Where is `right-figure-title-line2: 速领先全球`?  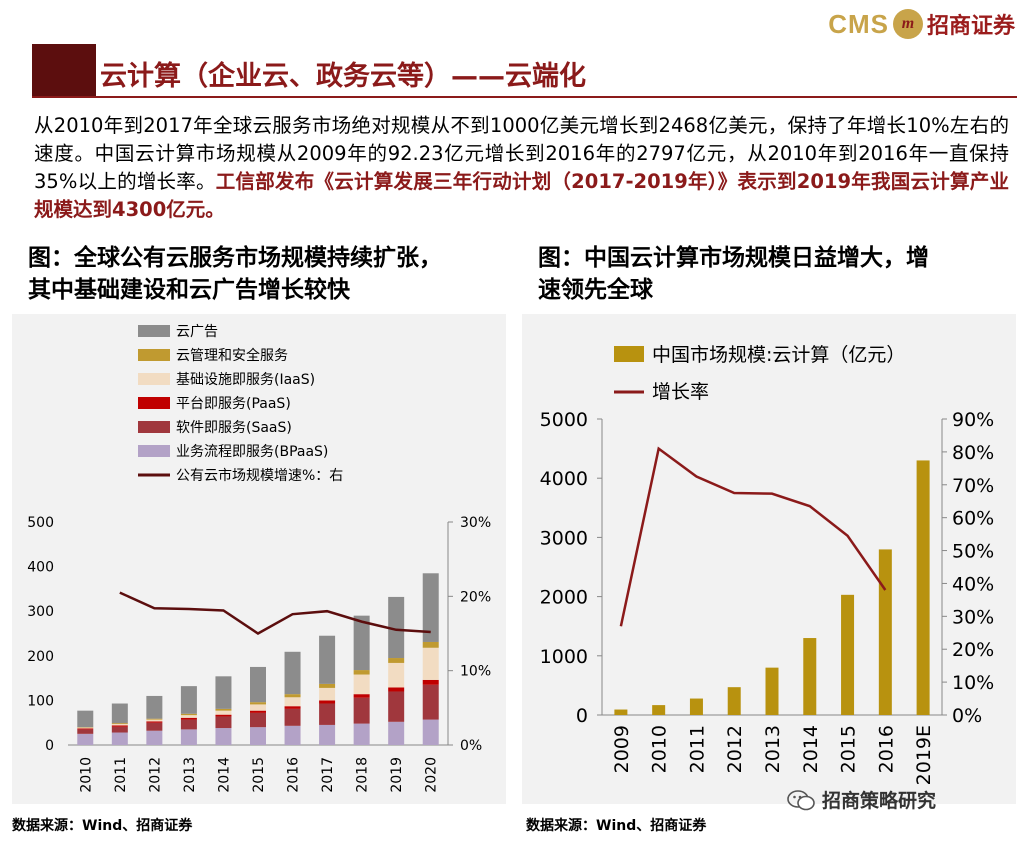
right-figure-title-line2: 速领先全球 is located at coordinates (595, 290).